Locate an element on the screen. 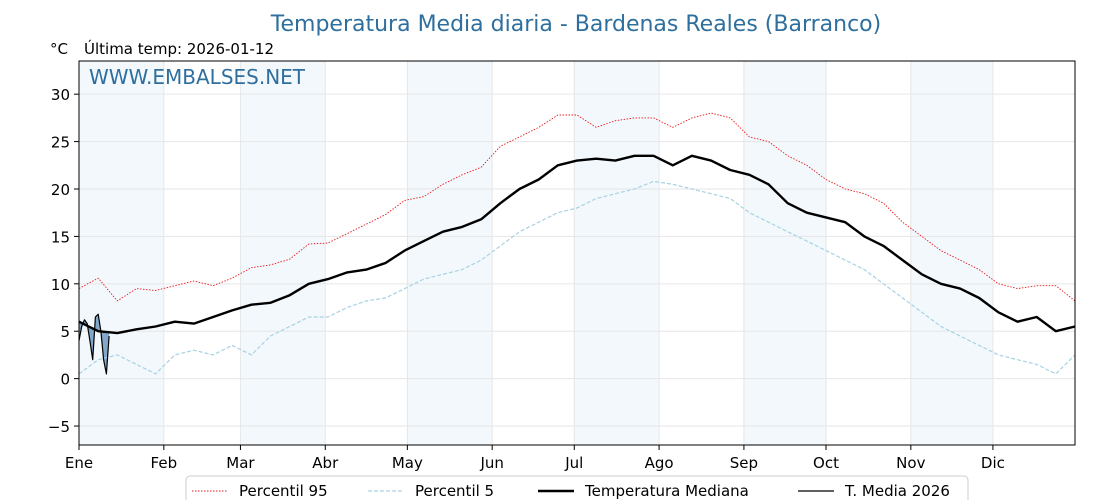 This screenshot has width=1120, height=500. y-tick-label: 20 is located at coordinates (60, 190).